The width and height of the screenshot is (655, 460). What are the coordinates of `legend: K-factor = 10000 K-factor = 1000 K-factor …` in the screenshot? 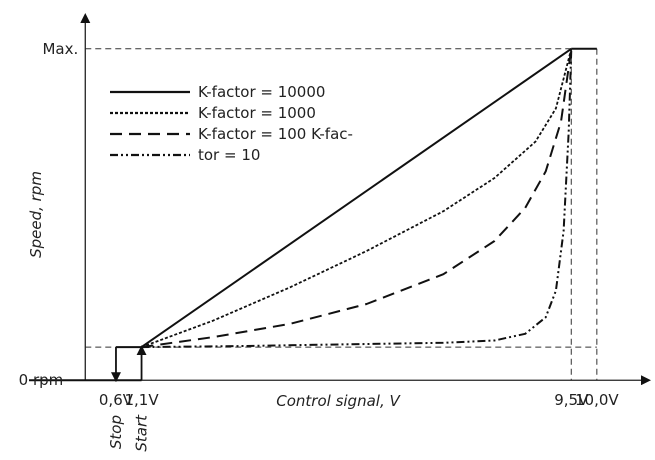 It's located at (231, 123).